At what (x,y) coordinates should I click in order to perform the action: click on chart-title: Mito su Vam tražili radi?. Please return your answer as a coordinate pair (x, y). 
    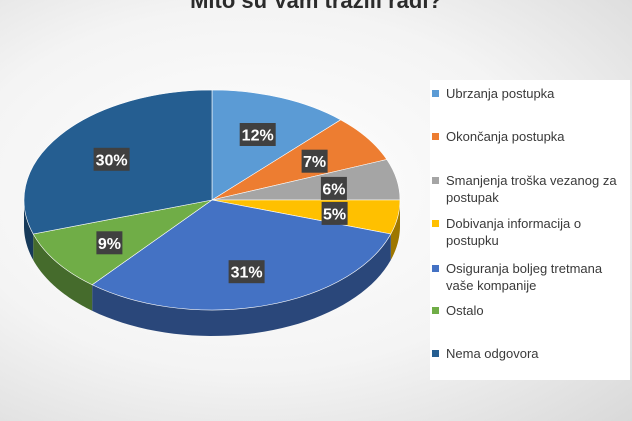
    Looking at the image, I should click on (316, 6).